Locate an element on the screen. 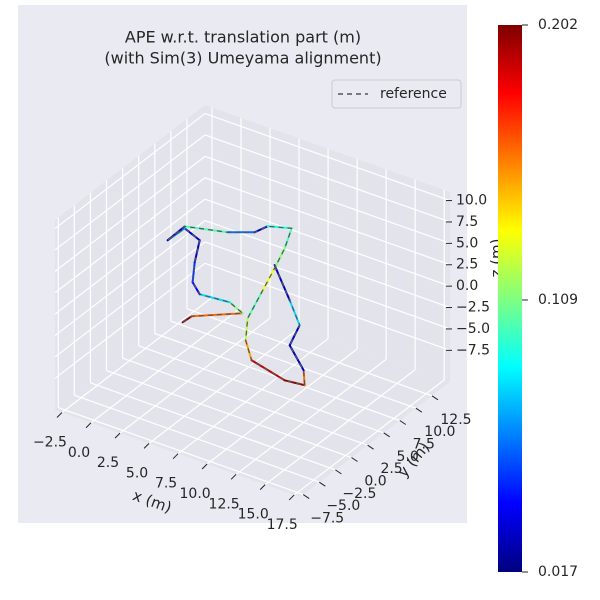  z-tick-label: 0.0 is located at coordinates (467, 286).